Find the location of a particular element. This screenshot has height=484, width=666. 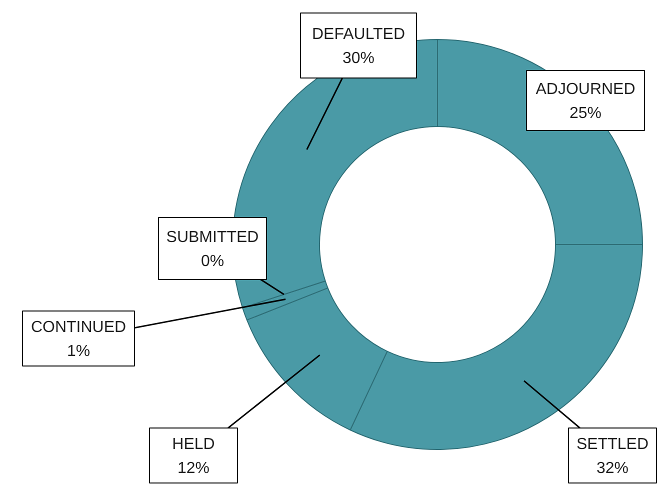

slice-label: HELD is located at coordinates (193, 444).